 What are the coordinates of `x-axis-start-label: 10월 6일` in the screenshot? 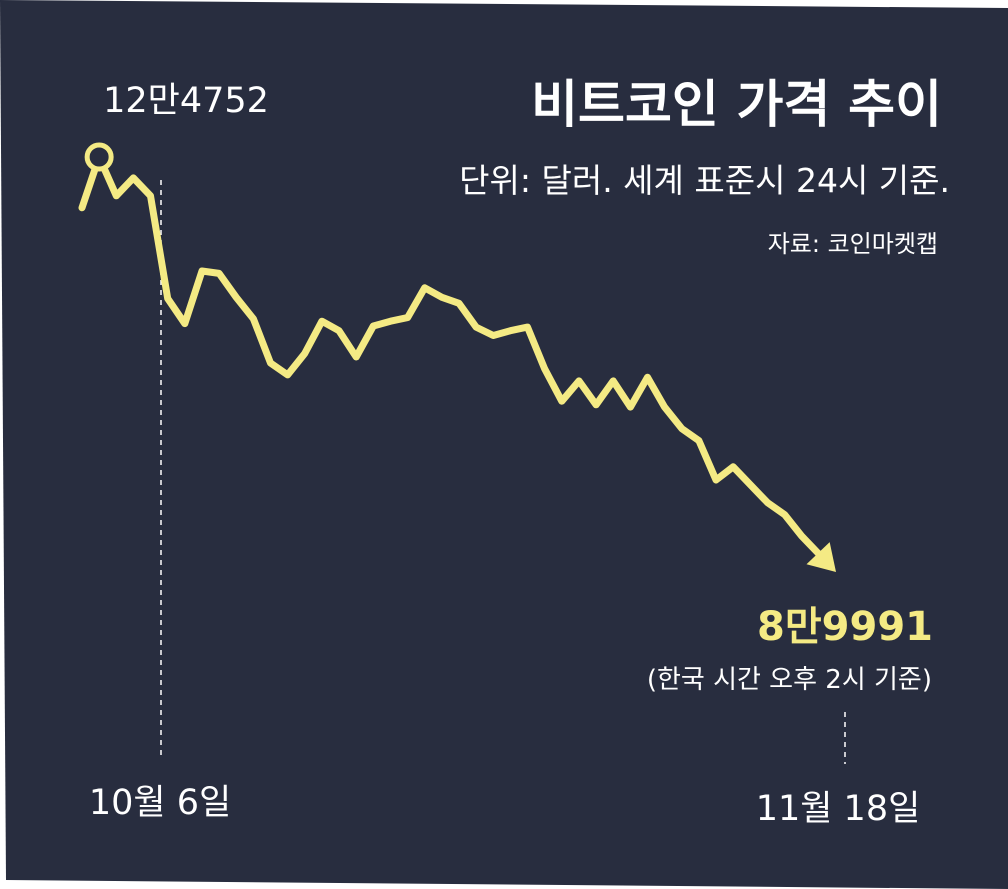 It's located at (160, 803).